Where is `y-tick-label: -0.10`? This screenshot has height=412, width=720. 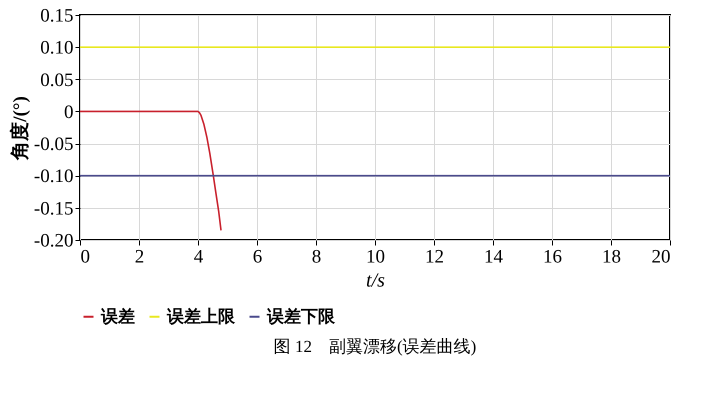 y-tick-label: -0.10 is located at coordinates (54, 177).